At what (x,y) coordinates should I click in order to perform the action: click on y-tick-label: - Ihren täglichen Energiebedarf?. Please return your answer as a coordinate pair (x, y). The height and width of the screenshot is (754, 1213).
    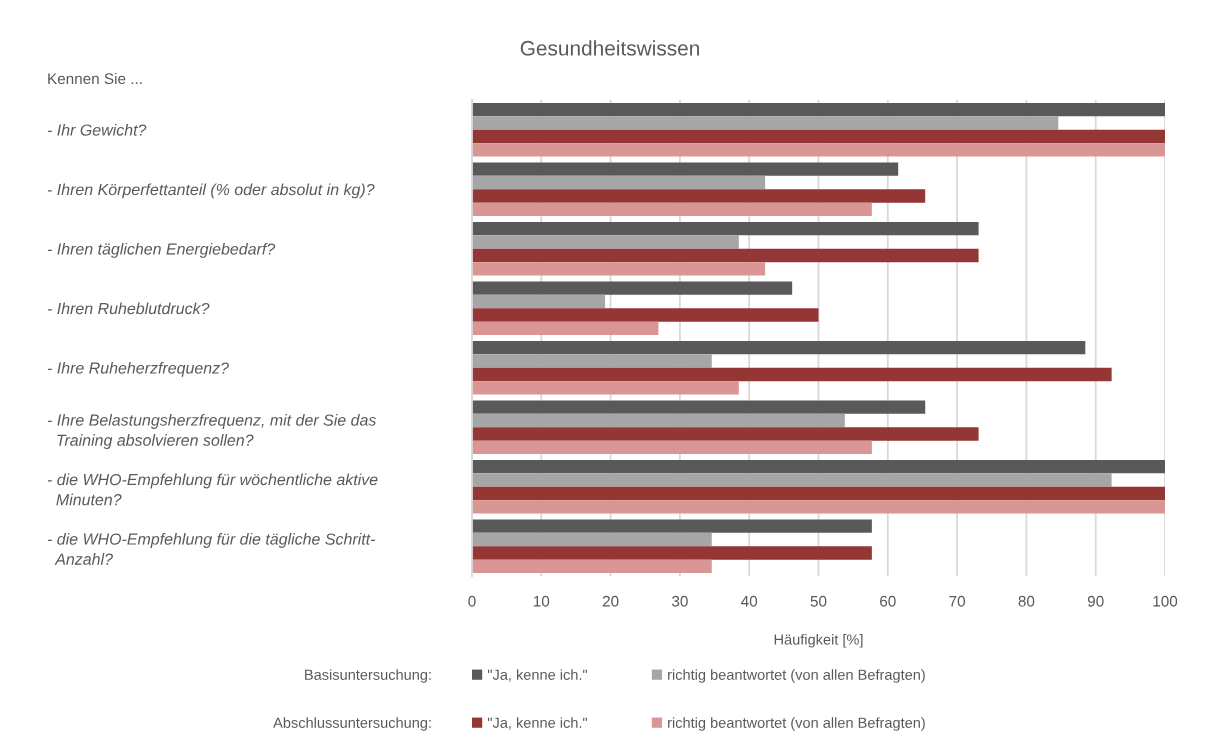
    Looking at the image, I should click on (161, 250).